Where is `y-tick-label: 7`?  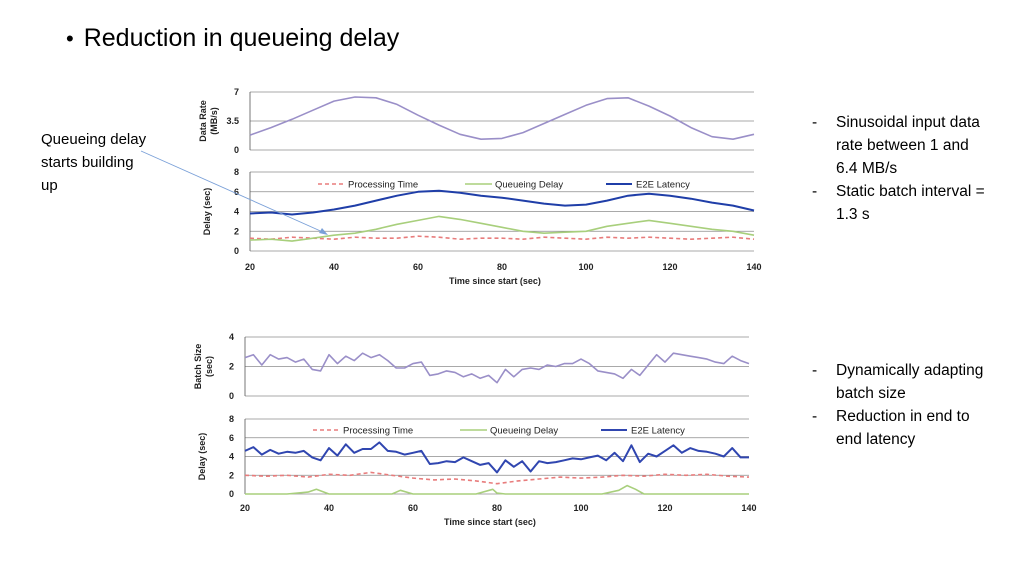 y-tick-label: 7 is located at coordinates (236, 92).